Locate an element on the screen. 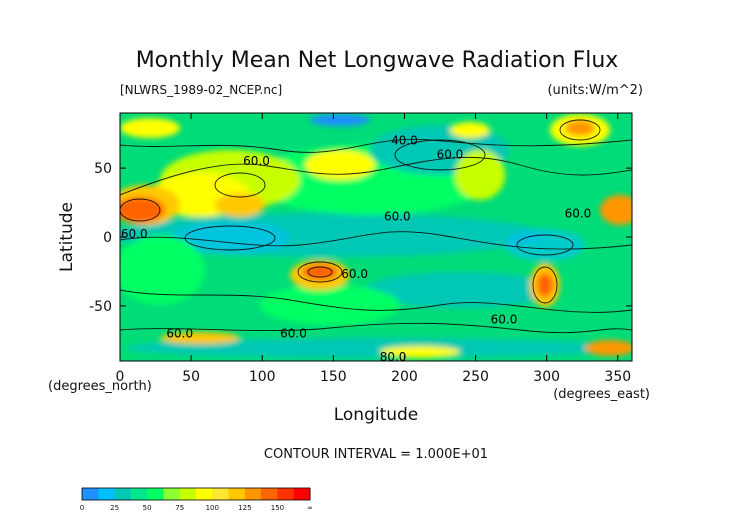 The image size is (752, 532). colorbar-tick-label: 100 is located at coordinates (212, 508).